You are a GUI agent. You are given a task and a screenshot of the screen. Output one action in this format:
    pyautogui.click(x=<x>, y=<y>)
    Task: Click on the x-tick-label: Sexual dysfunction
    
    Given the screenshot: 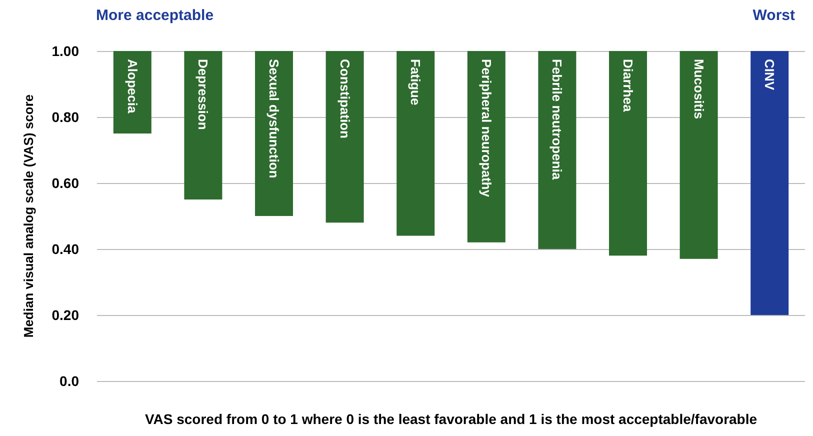 What is the action you would take?
    pyautogui.click(x=274, y=118)
    